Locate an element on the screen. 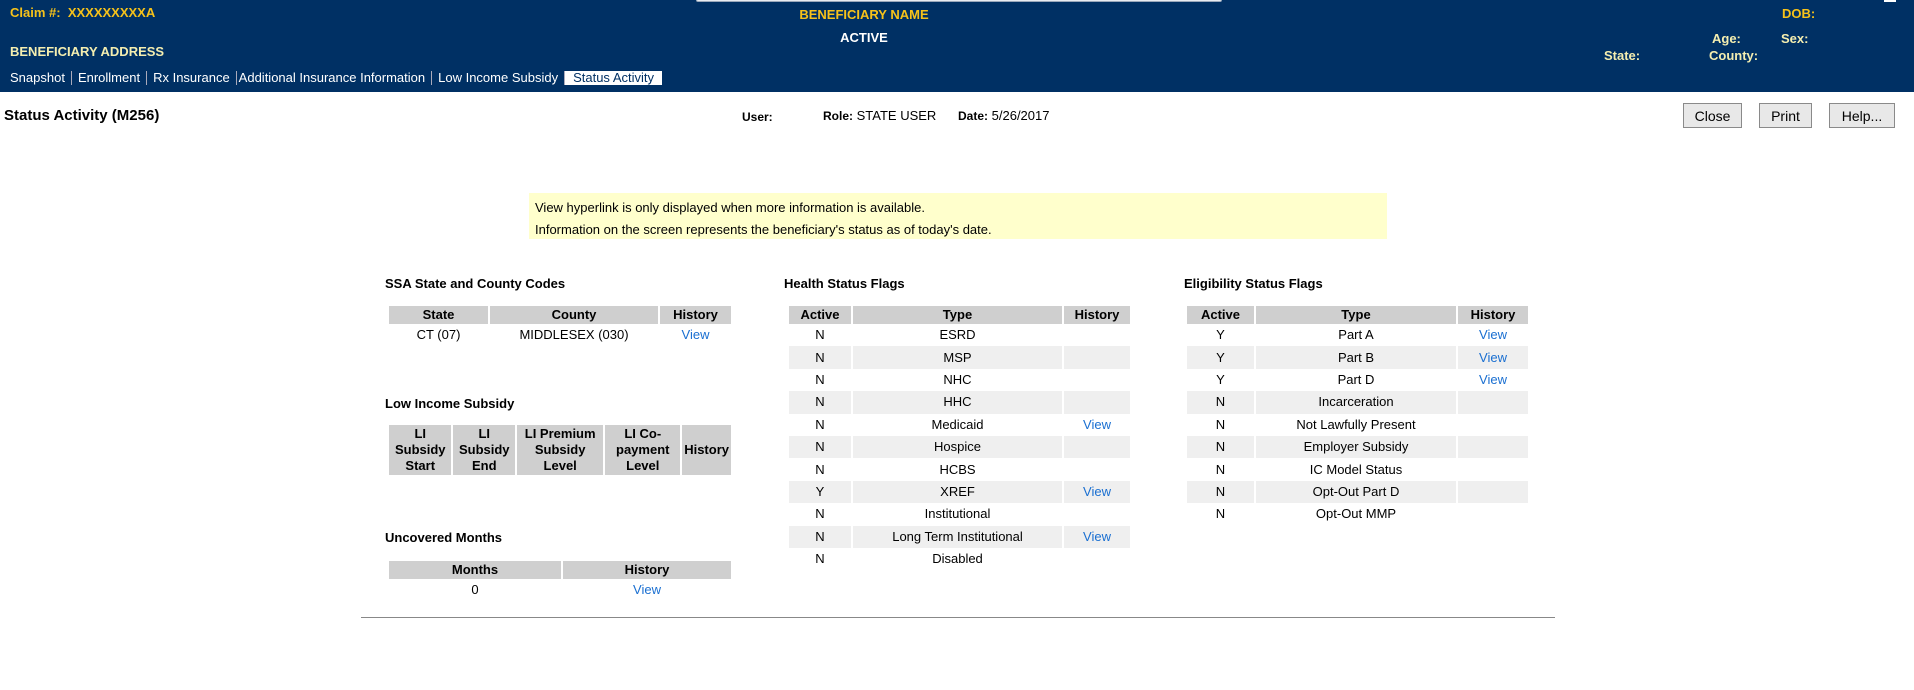 The height and width of the screenshot is (690, 1914). beneficiary-address: BENEFICIARY ADDRESS is located at coordinates (87, 51).